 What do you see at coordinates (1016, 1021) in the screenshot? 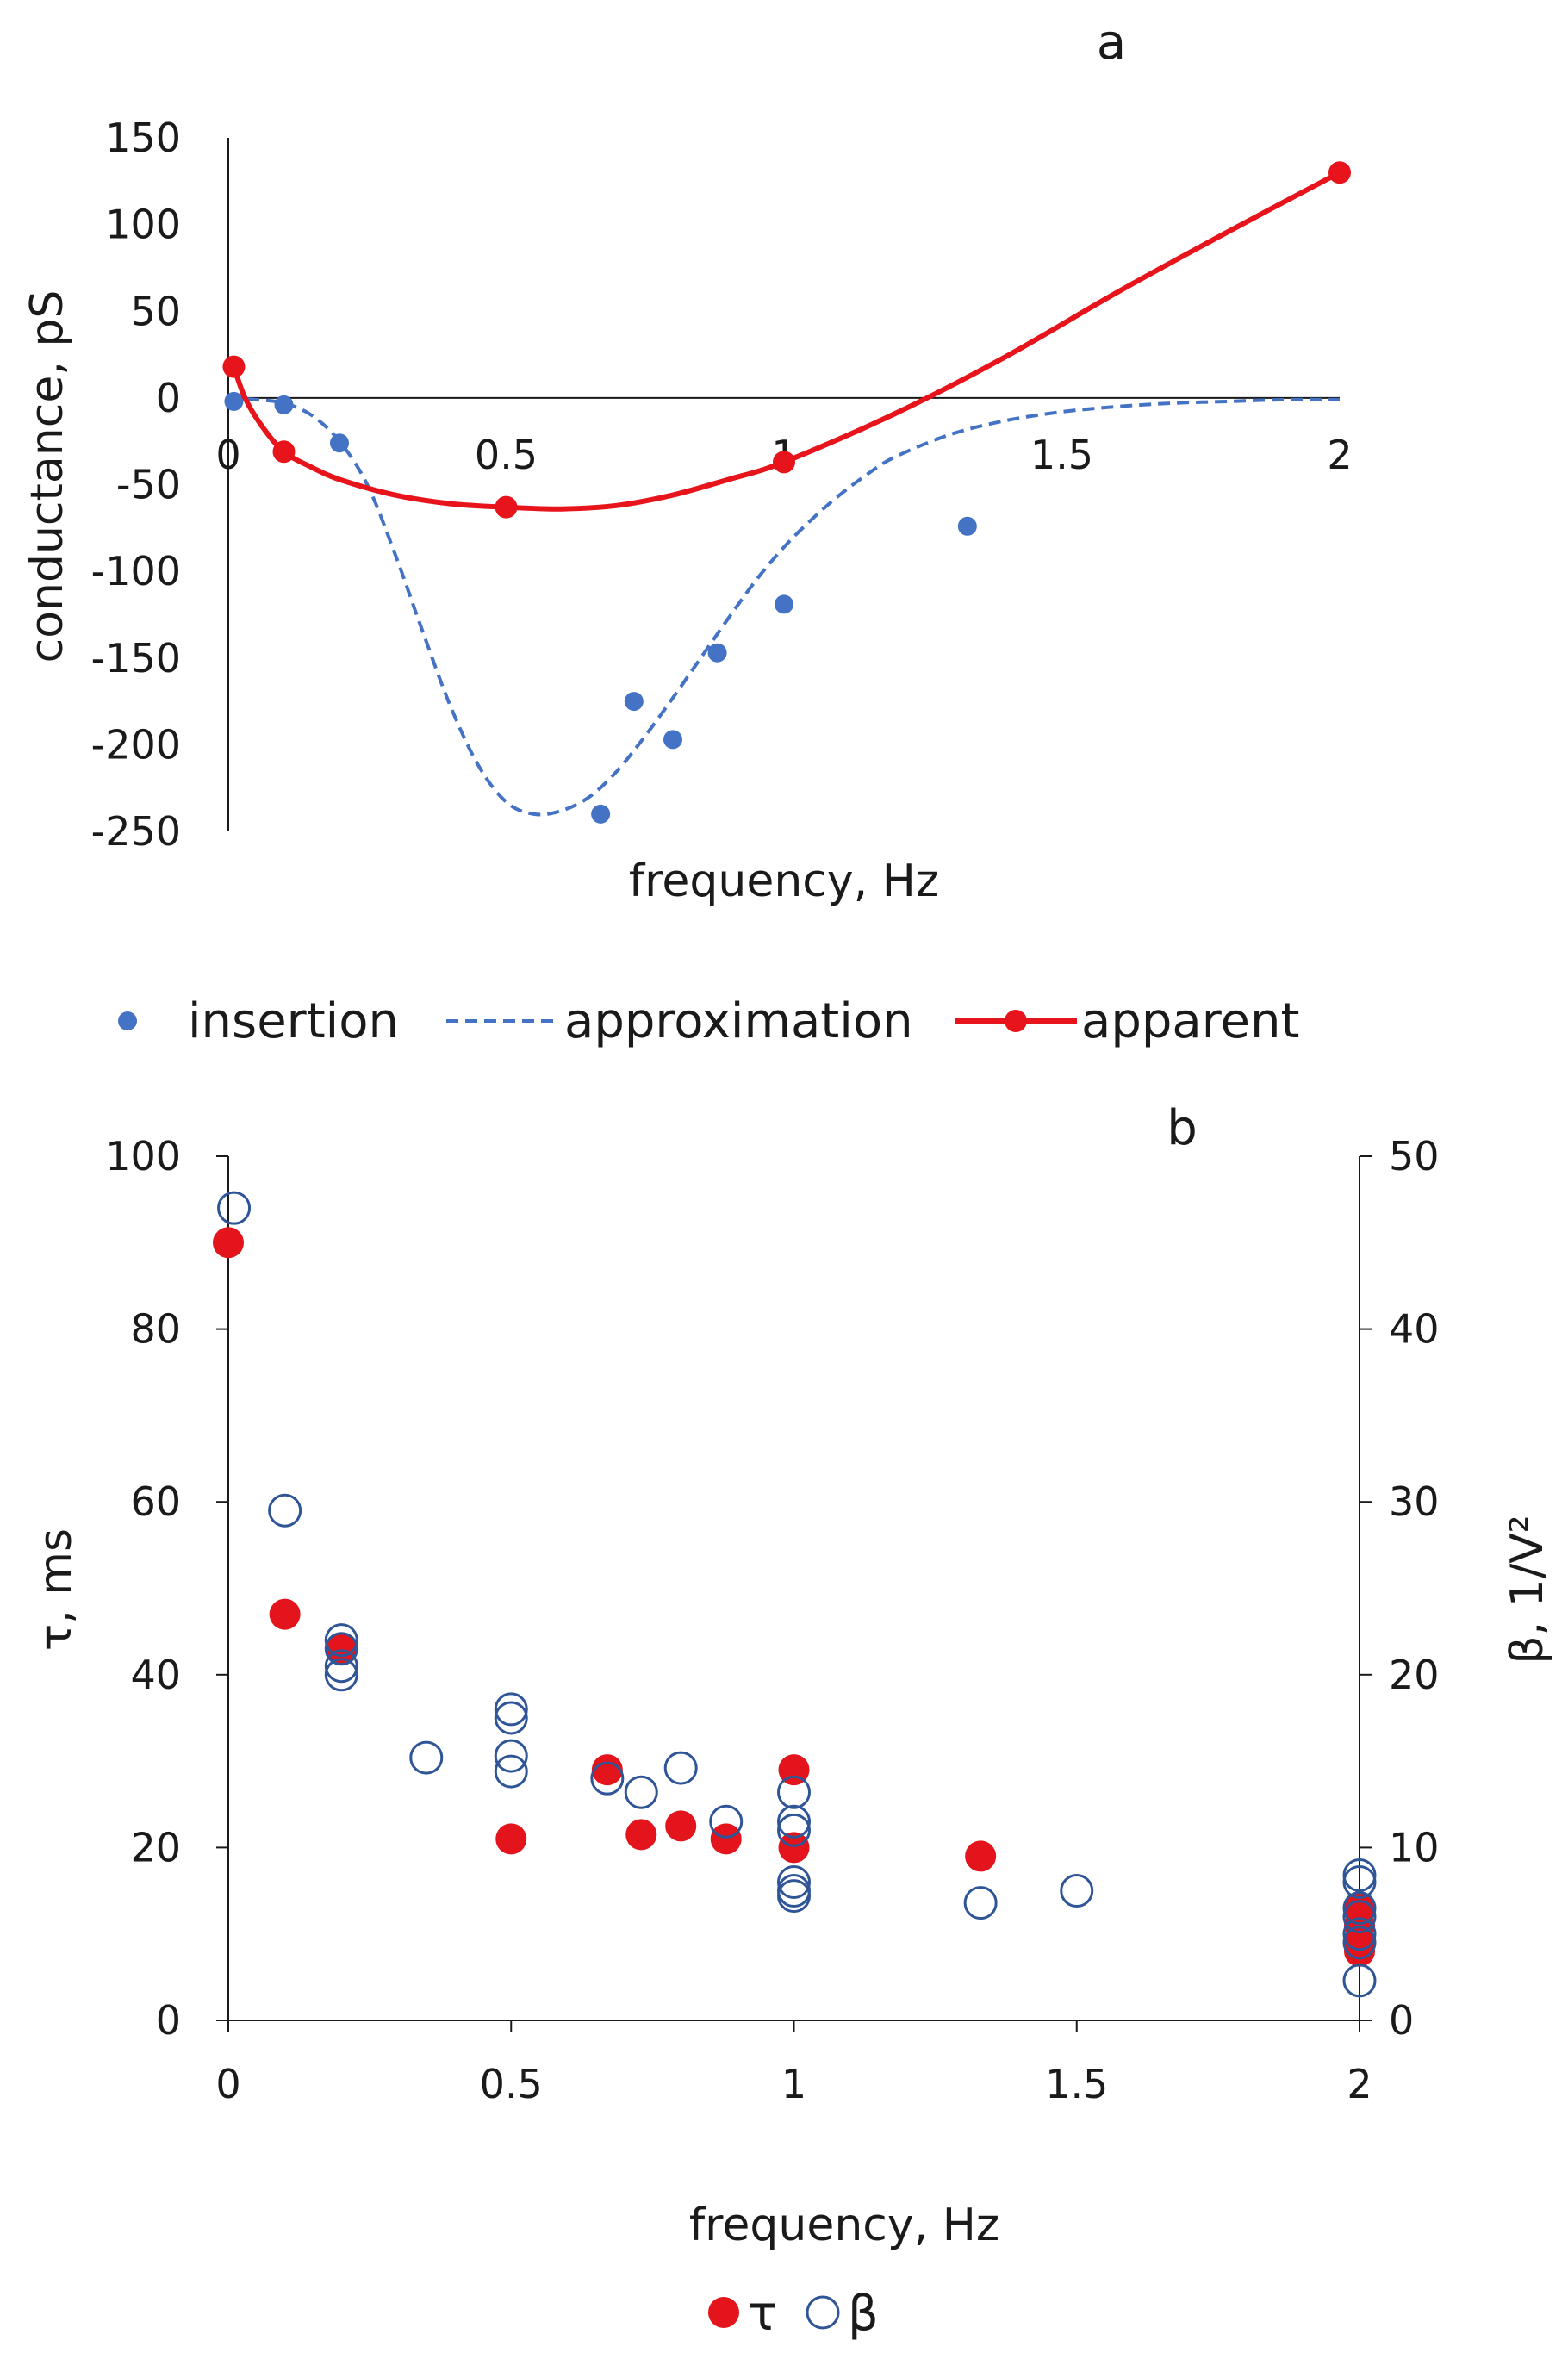
I see `legend-marker-apparent` at bounding box center [1016, 1021].